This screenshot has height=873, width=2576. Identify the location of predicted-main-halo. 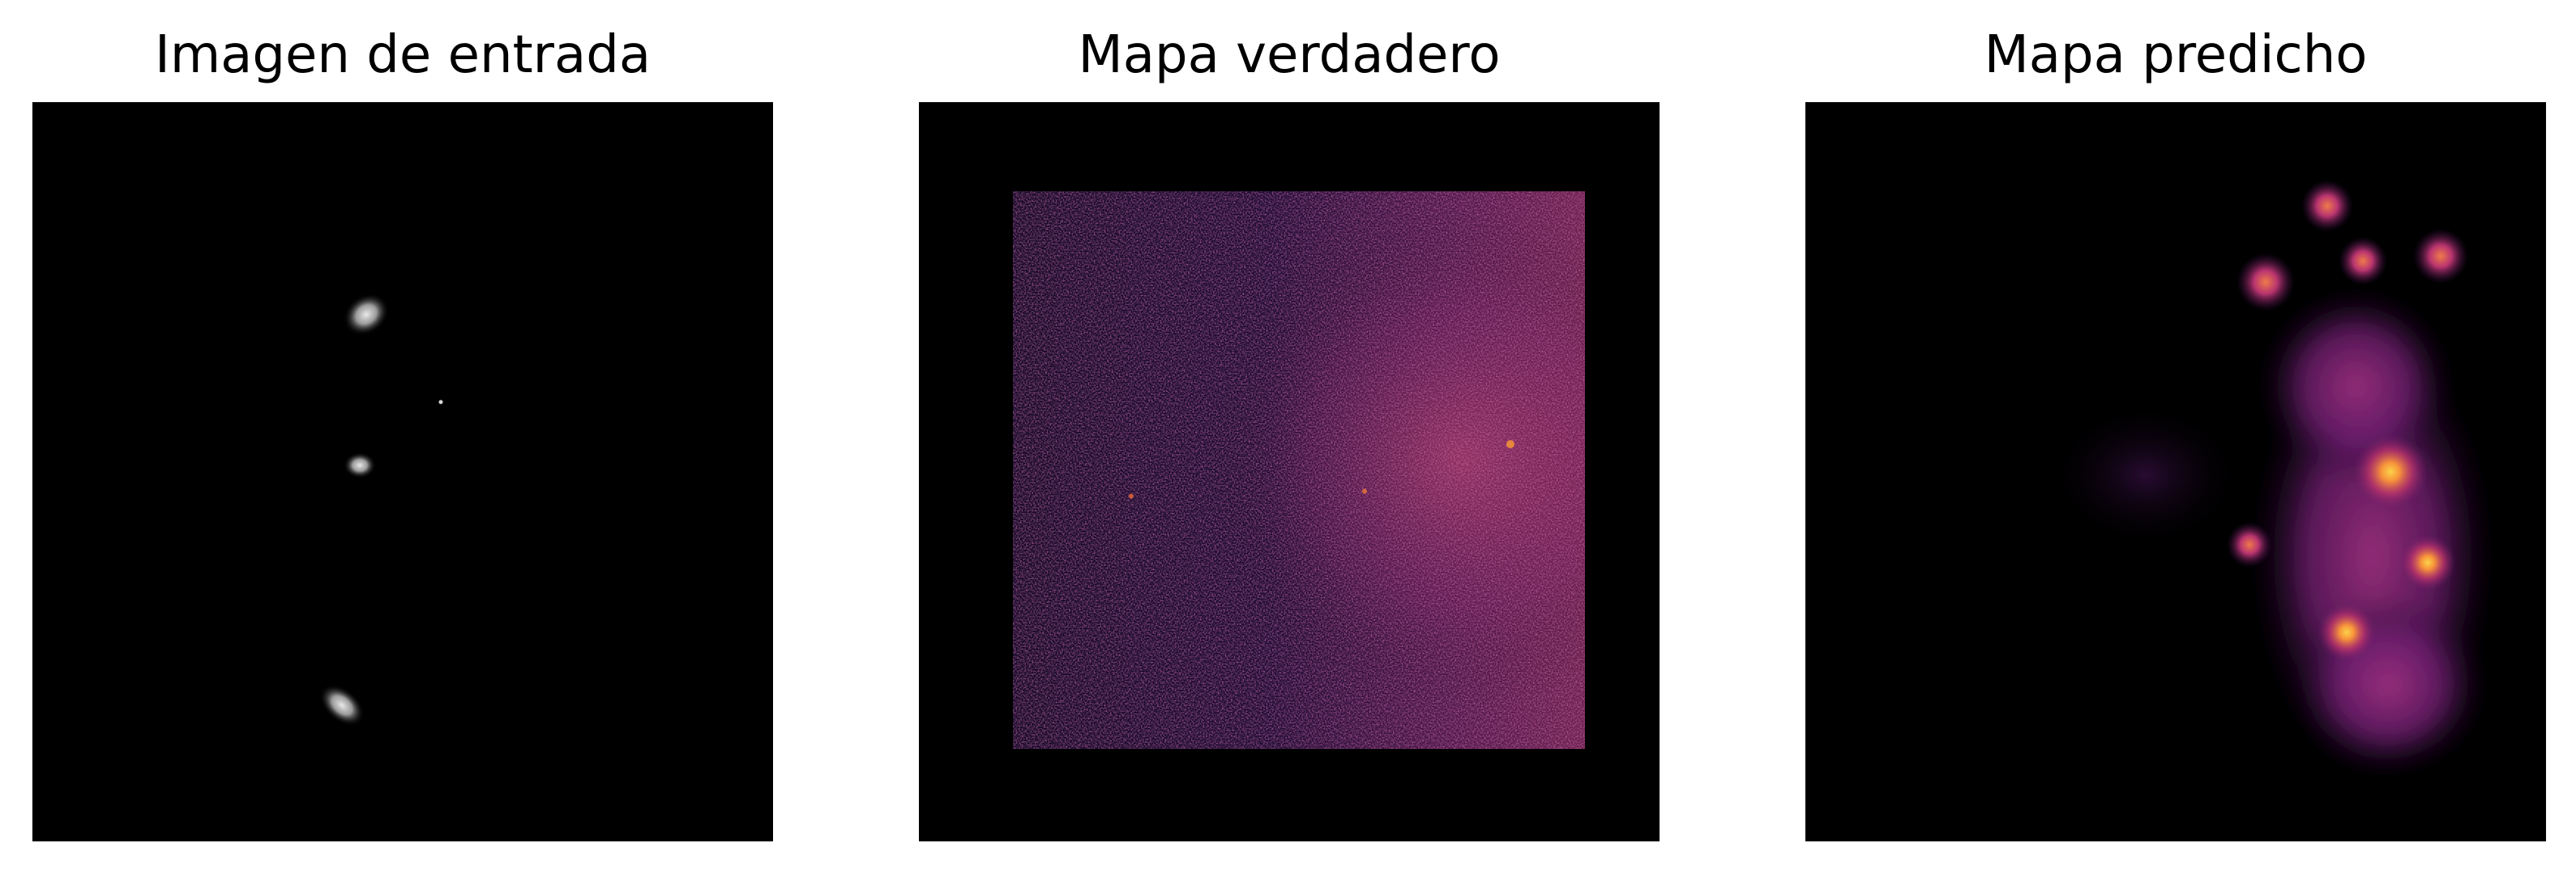
(2372, 532).